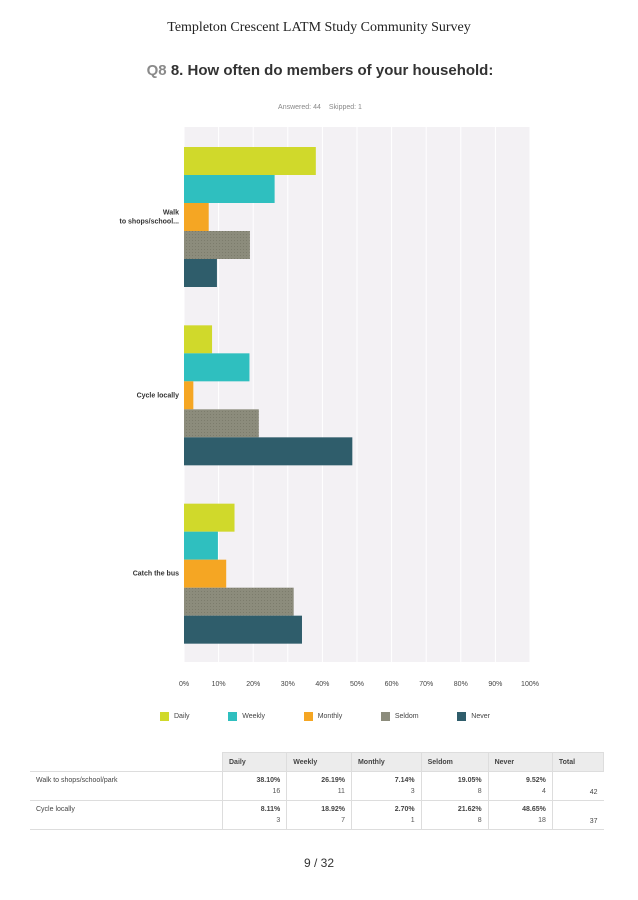 The width and height of the screenshot is (638, 900). What do you see at coordinates (254, 786) in the screenshot?
I see `table-cell: 38.10% 16` at bounding box center [254, 786].